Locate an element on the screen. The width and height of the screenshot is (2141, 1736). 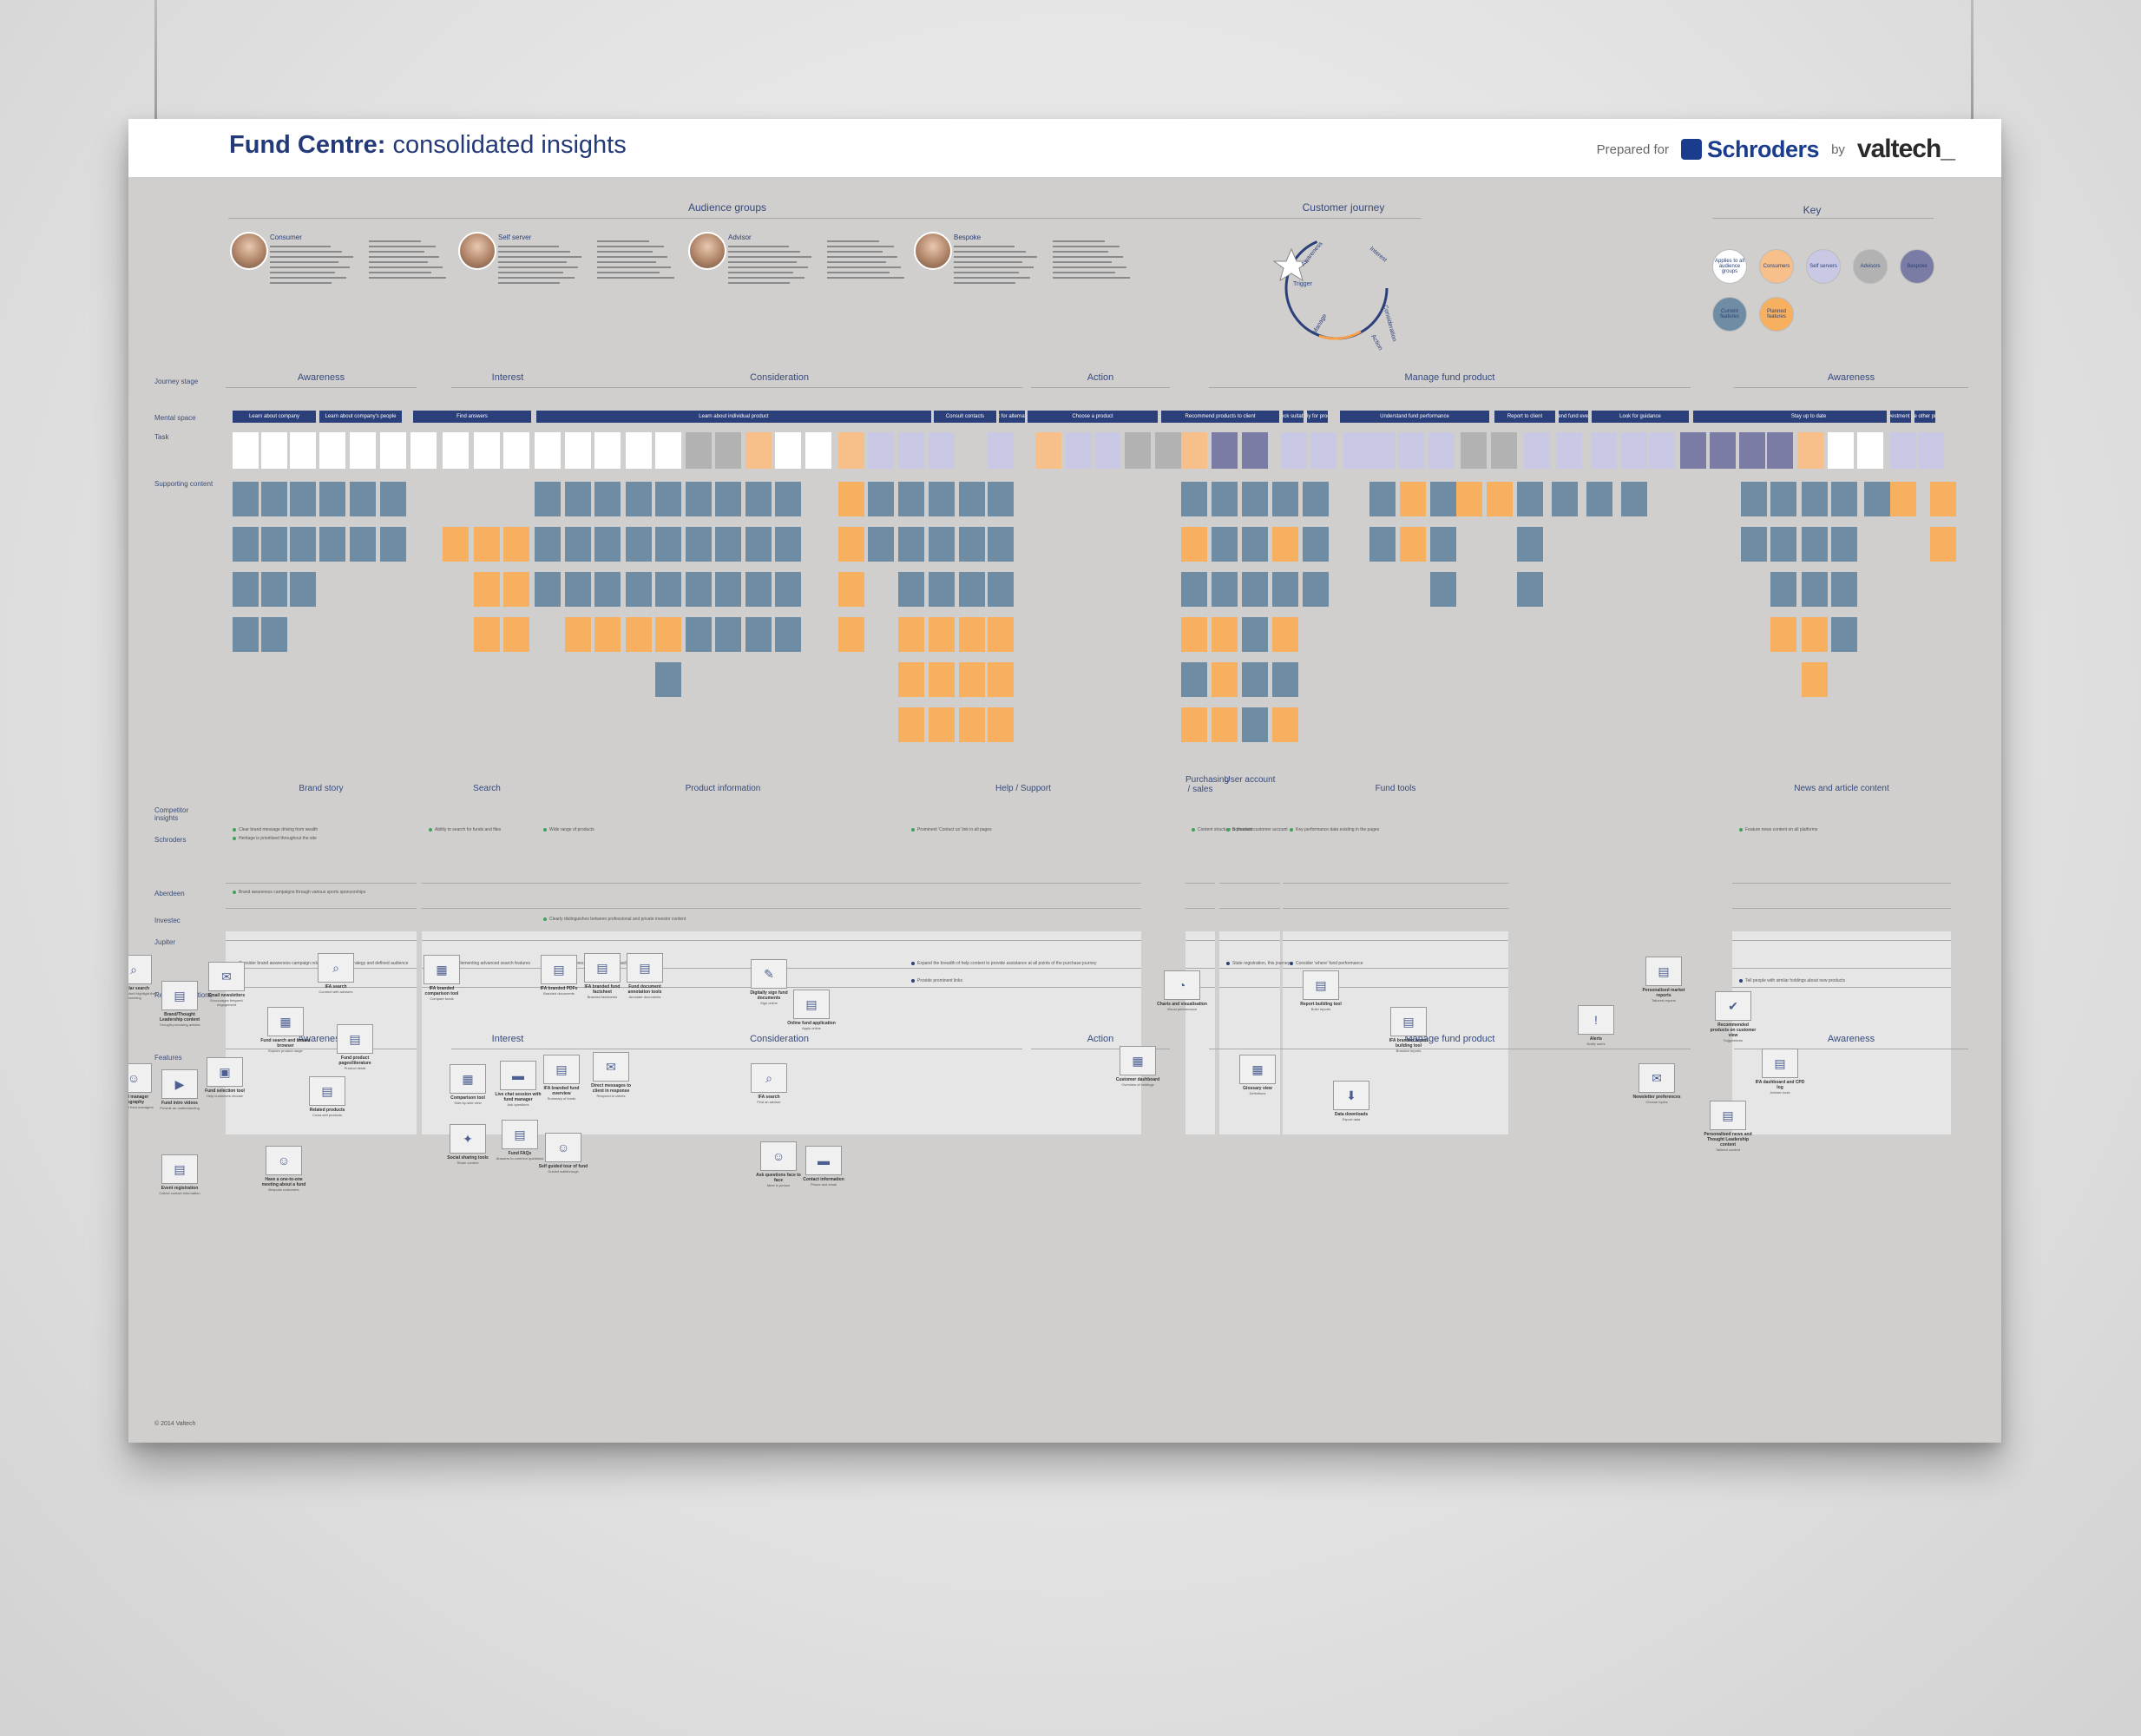
feature-description: Product detail is located at coordinates (355, 1068).